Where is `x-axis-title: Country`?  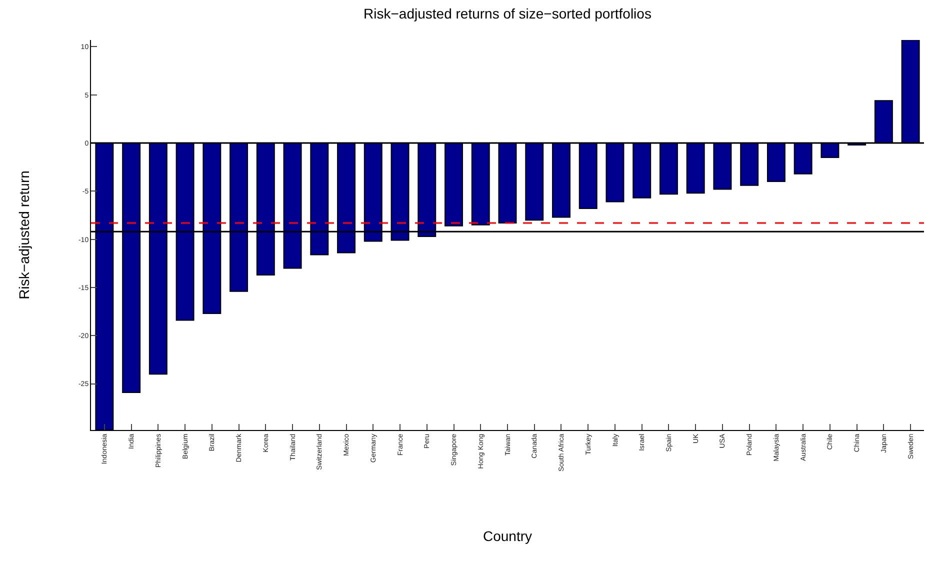
x-axis-title: Country is located at coordinates (507, 536).